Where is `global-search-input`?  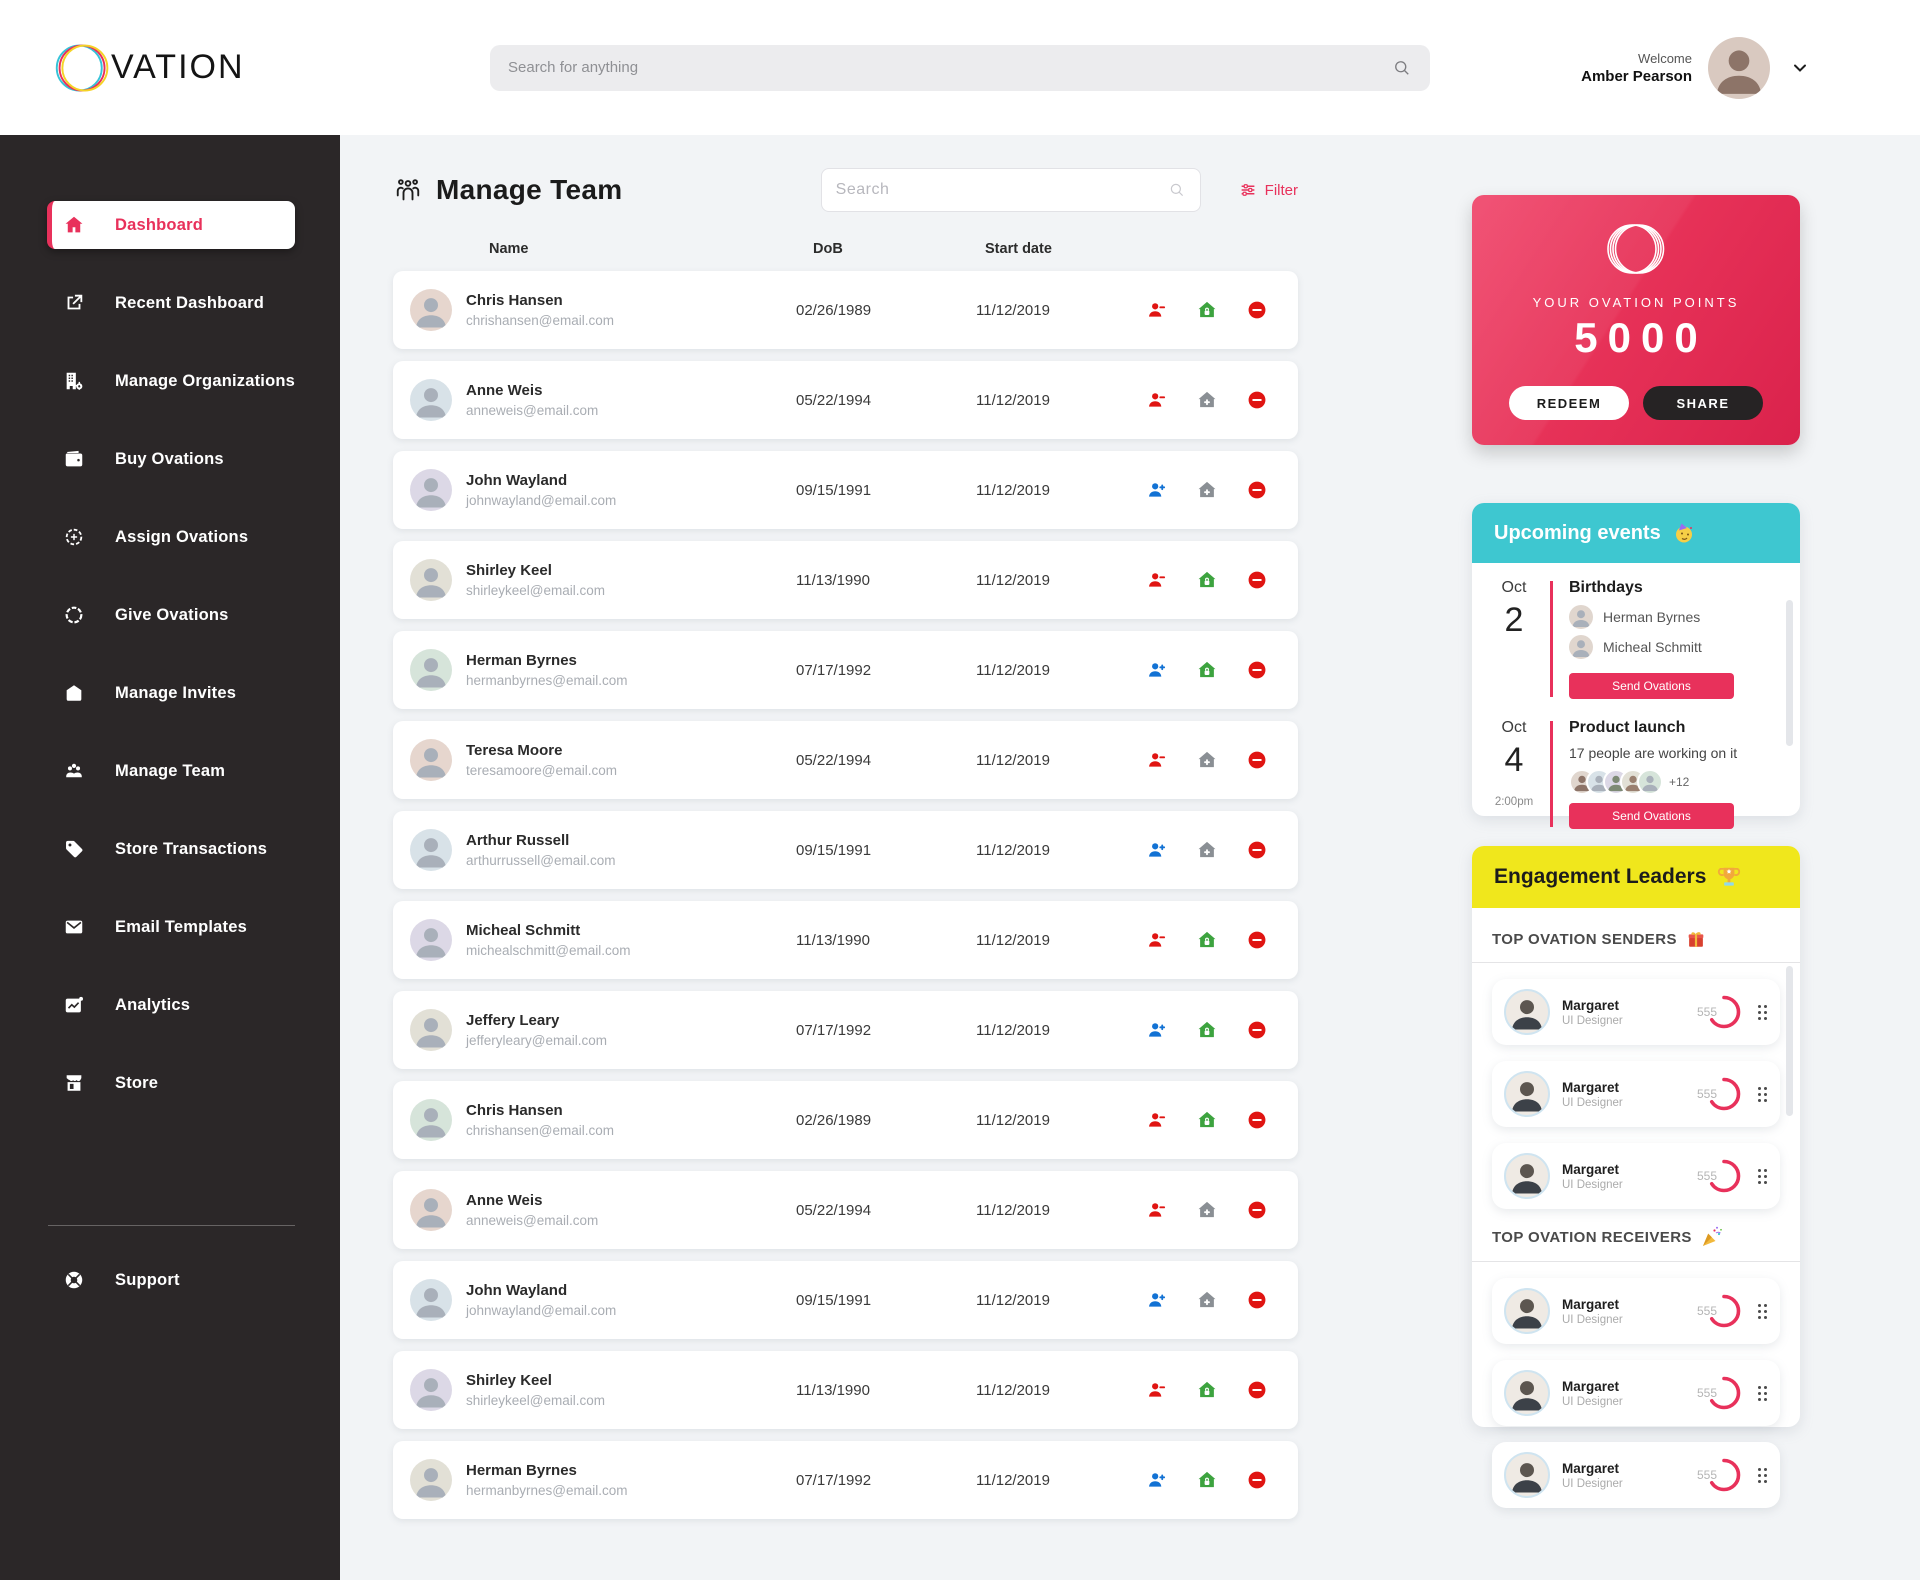
global-search-input is located at coordinates (950, 67).